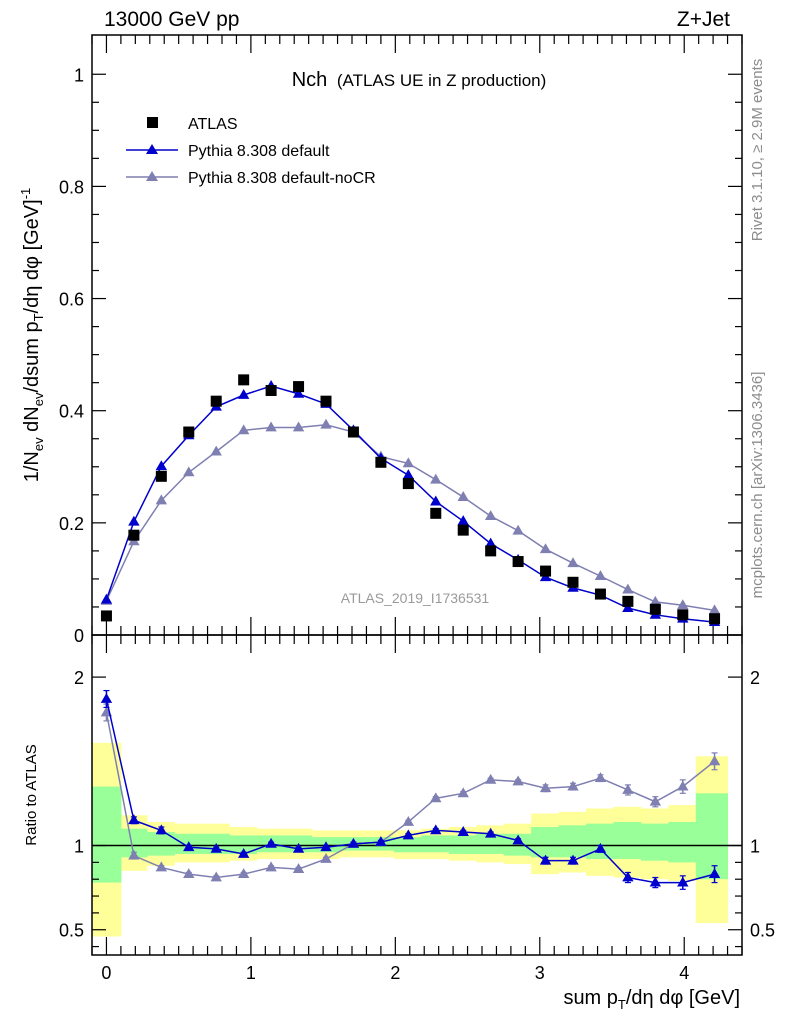 The width and height of the screenshot is (786, 1024). What do you see at coordinates (410, 517) in the screenshot?
I see `main-line-nocr` at bounding box center [410, 517].